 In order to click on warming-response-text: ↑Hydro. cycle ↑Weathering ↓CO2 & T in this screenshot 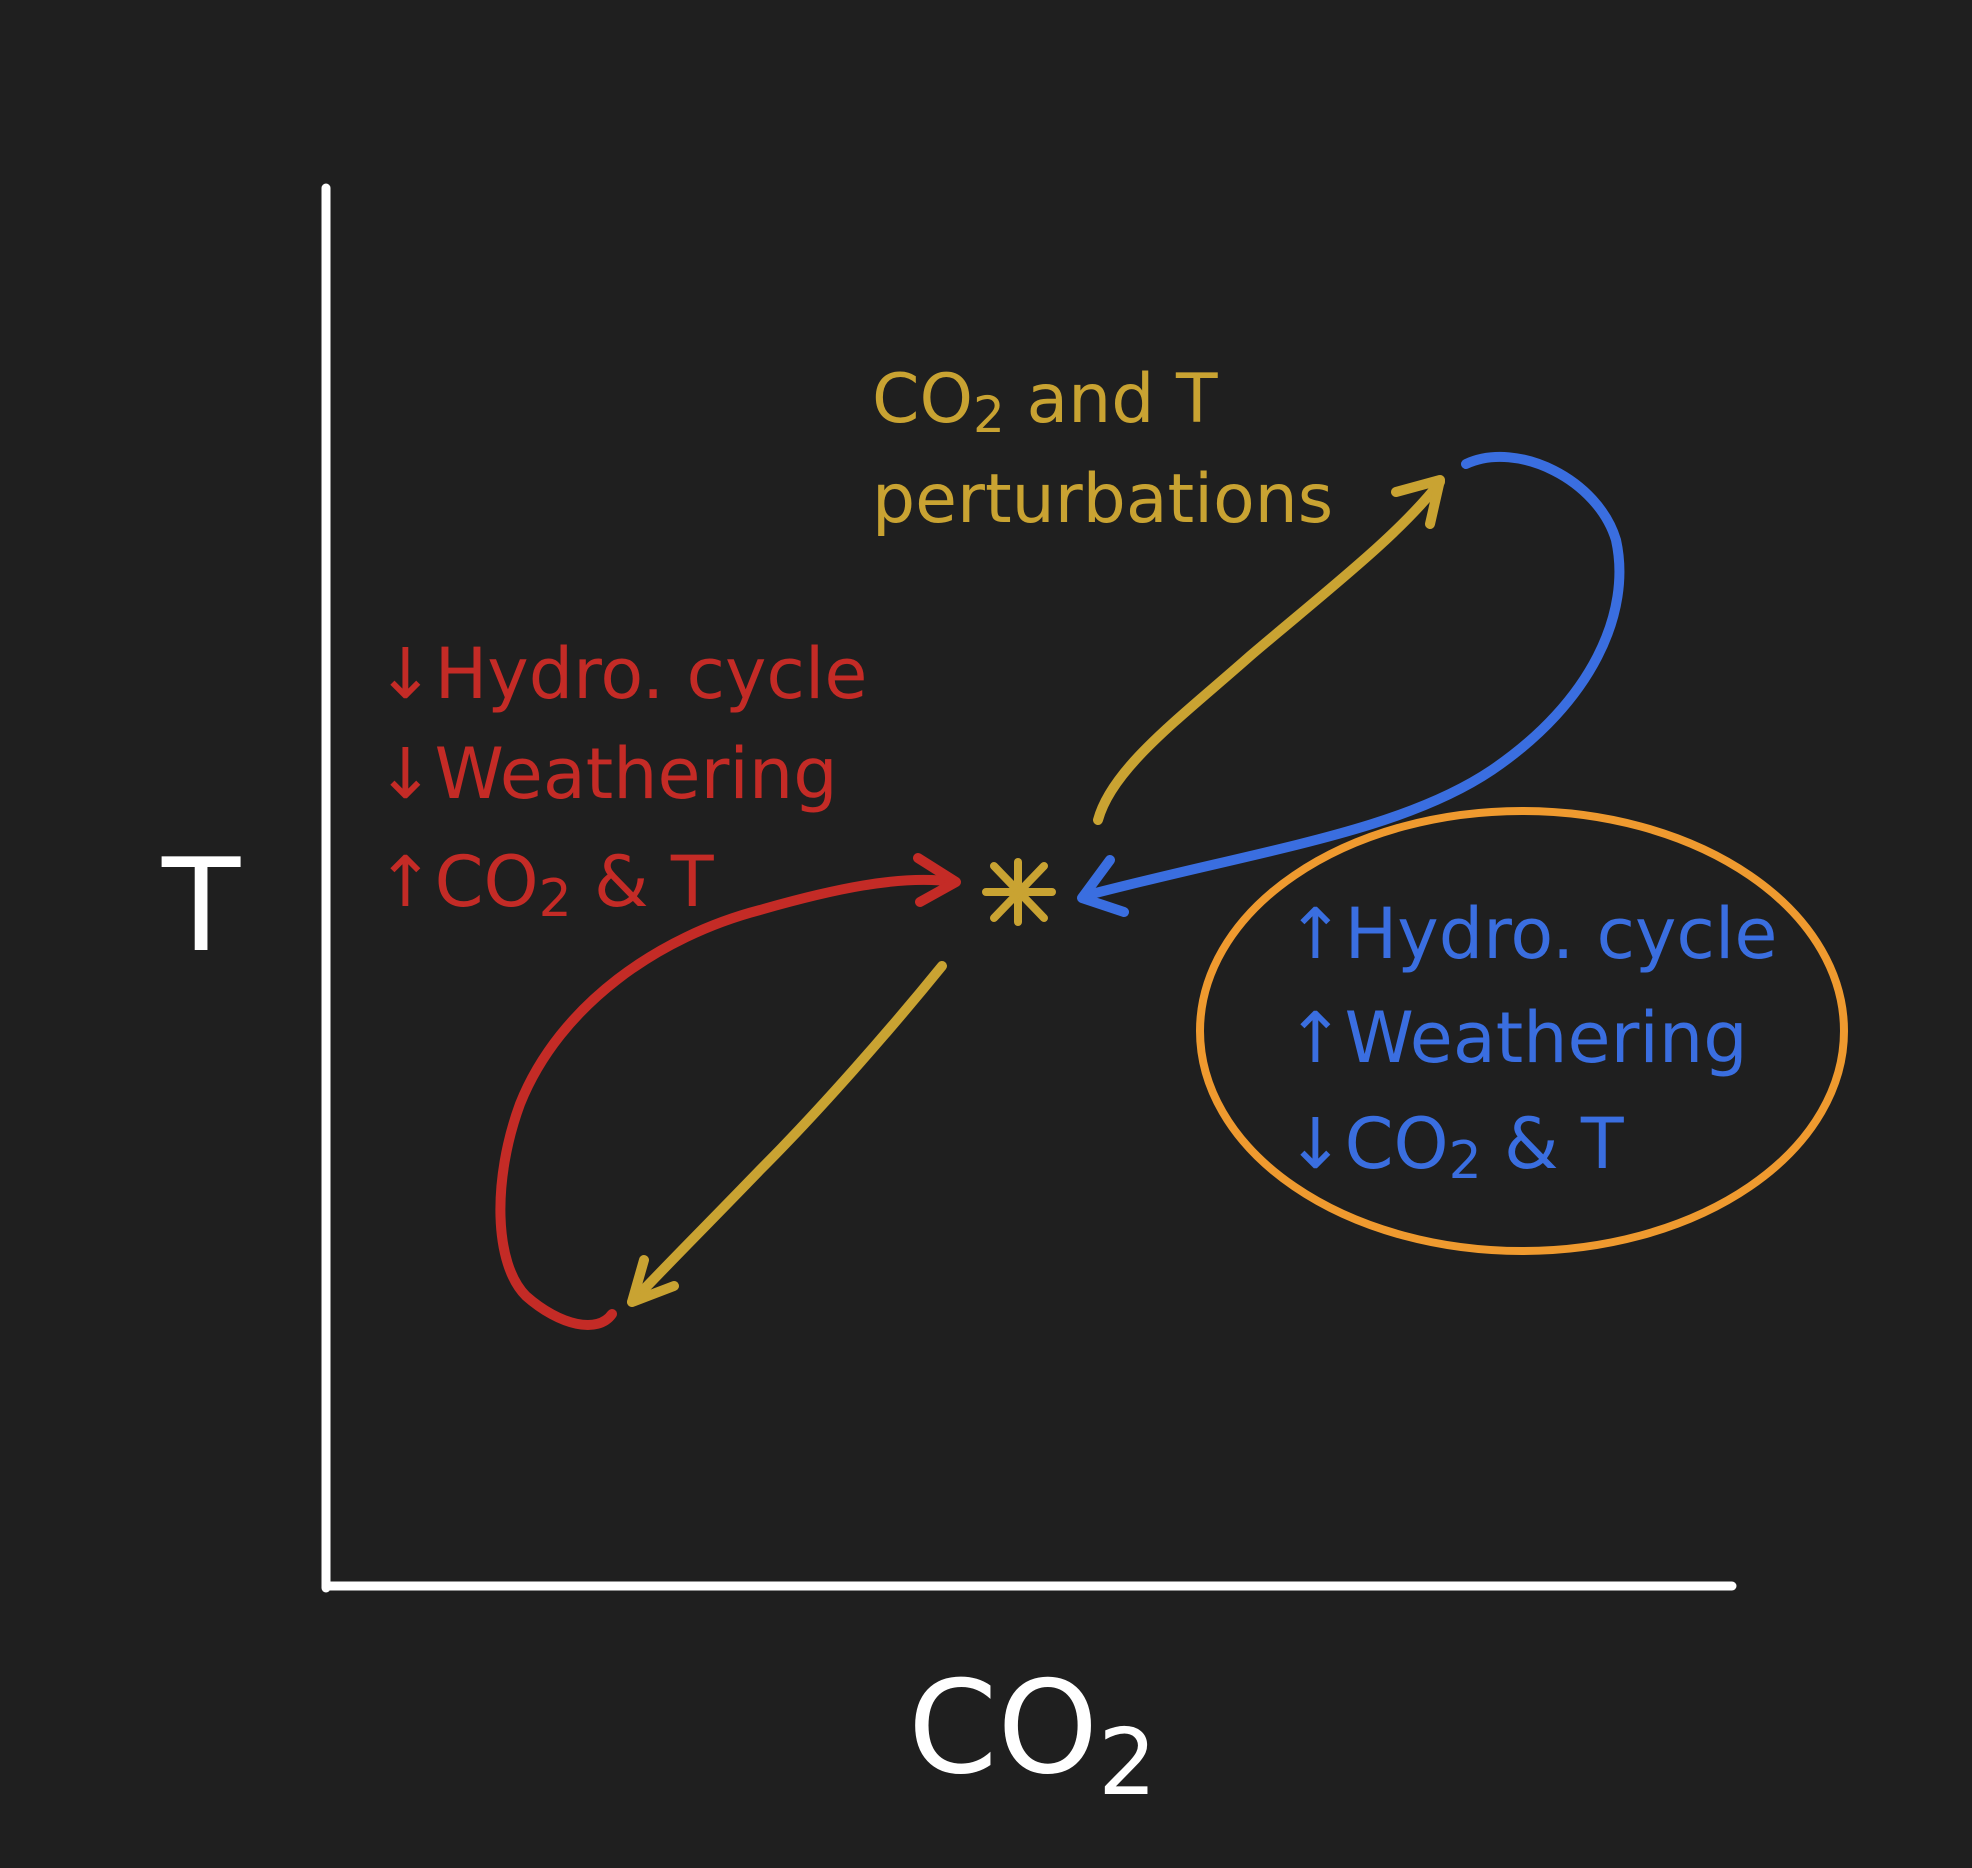, I will do `click(1531, 1042)`.